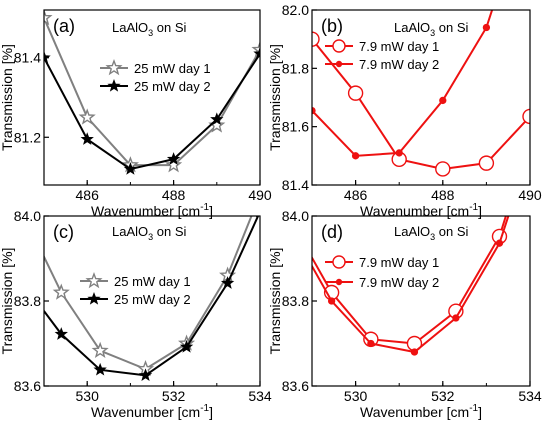 Image resolution: width=542 pixels, height=426 pixels. I want to click on panel-tag: (c), so click(63, 232).